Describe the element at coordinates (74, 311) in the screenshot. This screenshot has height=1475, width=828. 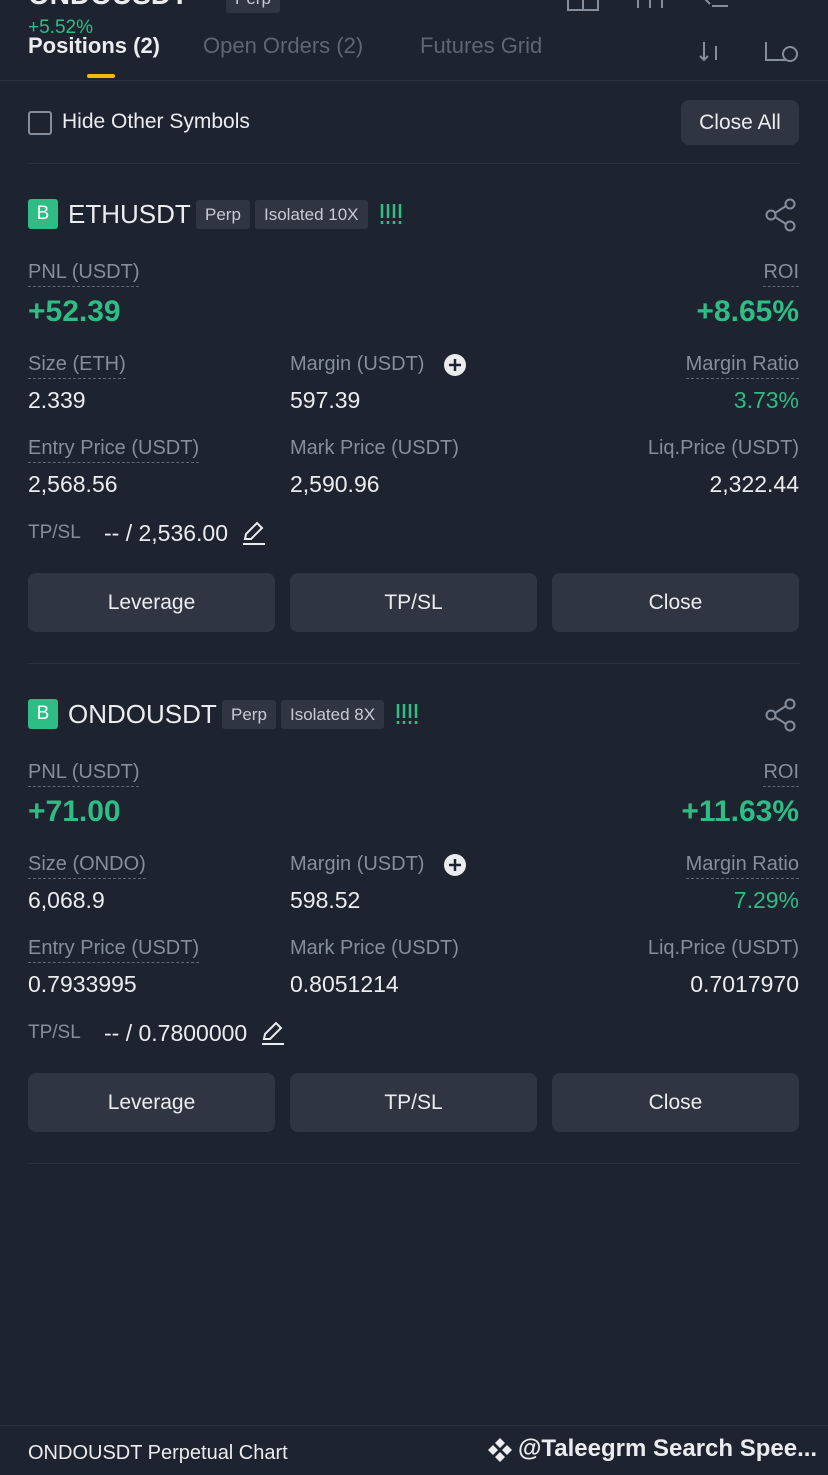
I see `pnl-value: +52.39` at that location.